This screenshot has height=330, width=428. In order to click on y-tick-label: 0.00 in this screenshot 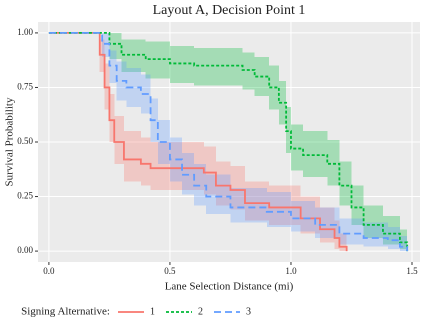, I will do `click(25, 250)`.